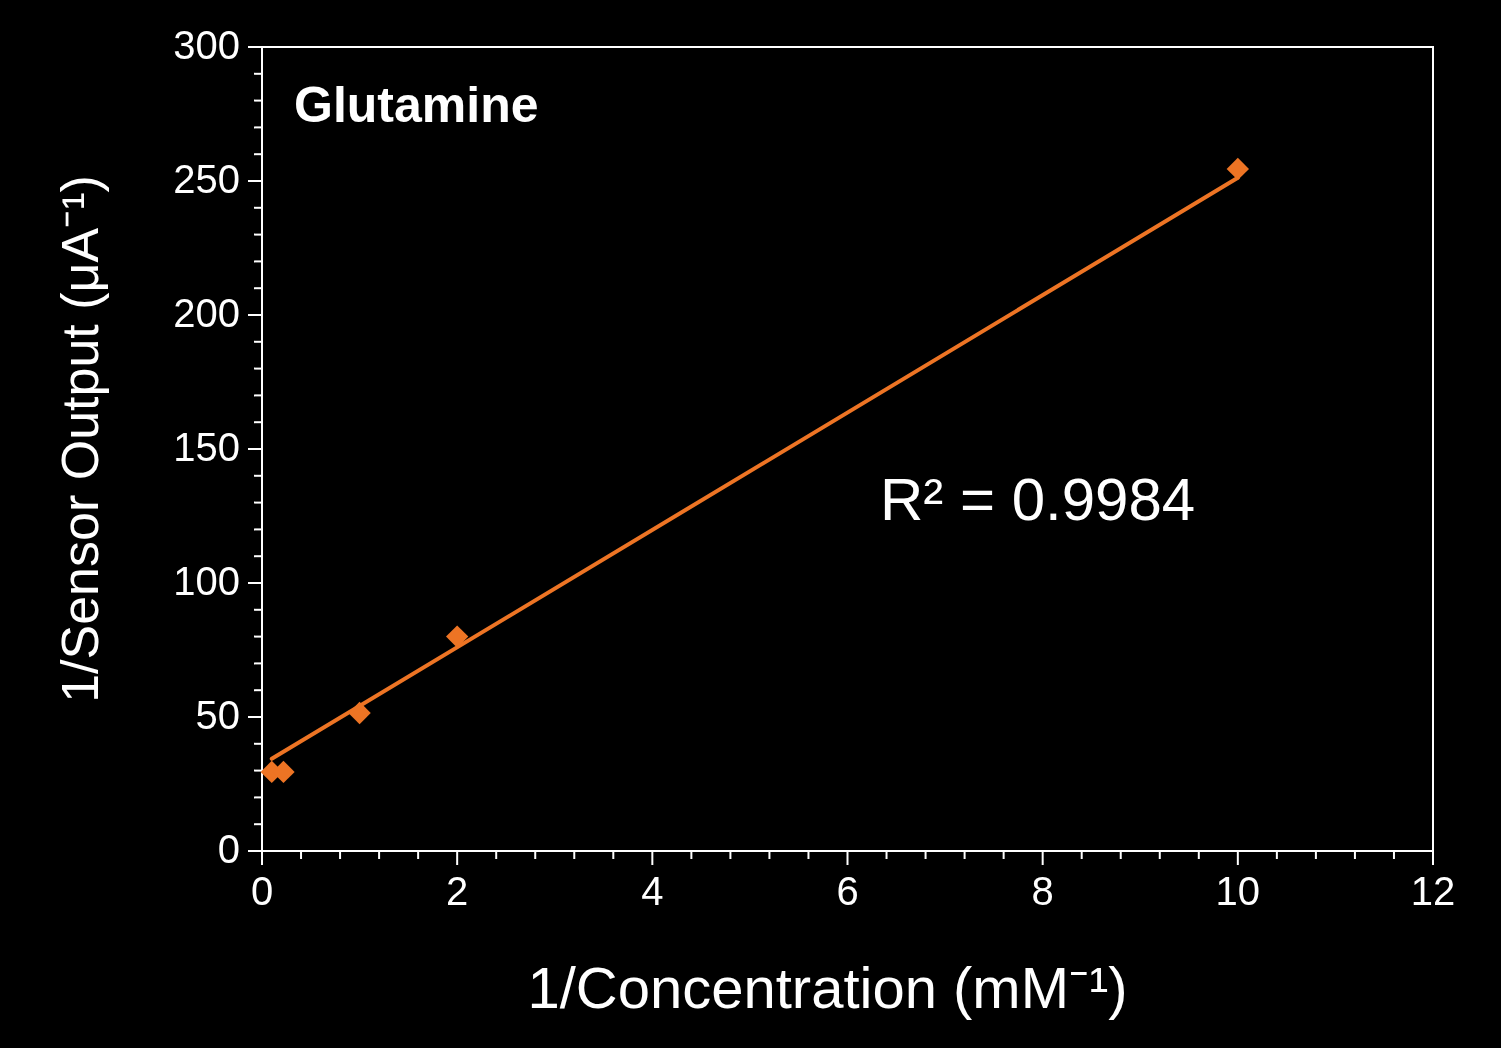  Describe the element at coordinates (1038, 499) in the screenshot. I see `annotation: R² = 0.9984` at that location.